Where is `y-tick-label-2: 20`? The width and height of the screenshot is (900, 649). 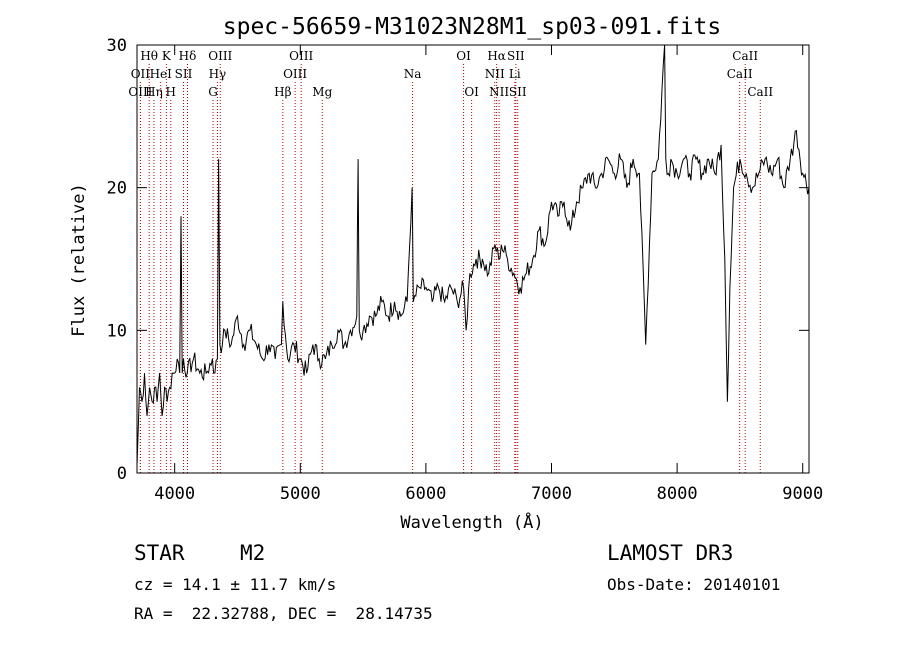 y-tick-label-2: 20 is located at coordinates (117, 189).